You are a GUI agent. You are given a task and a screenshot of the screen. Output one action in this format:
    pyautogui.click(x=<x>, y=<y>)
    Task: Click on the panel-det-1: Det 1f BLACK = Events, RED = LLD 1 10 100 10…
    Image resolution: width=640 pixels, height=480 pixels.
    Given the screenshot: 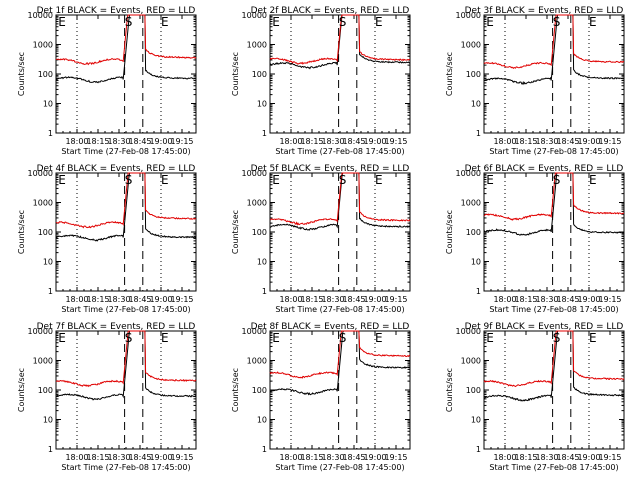 What is the action you would take?
    pyautogui.click(x=107, y=81)
    